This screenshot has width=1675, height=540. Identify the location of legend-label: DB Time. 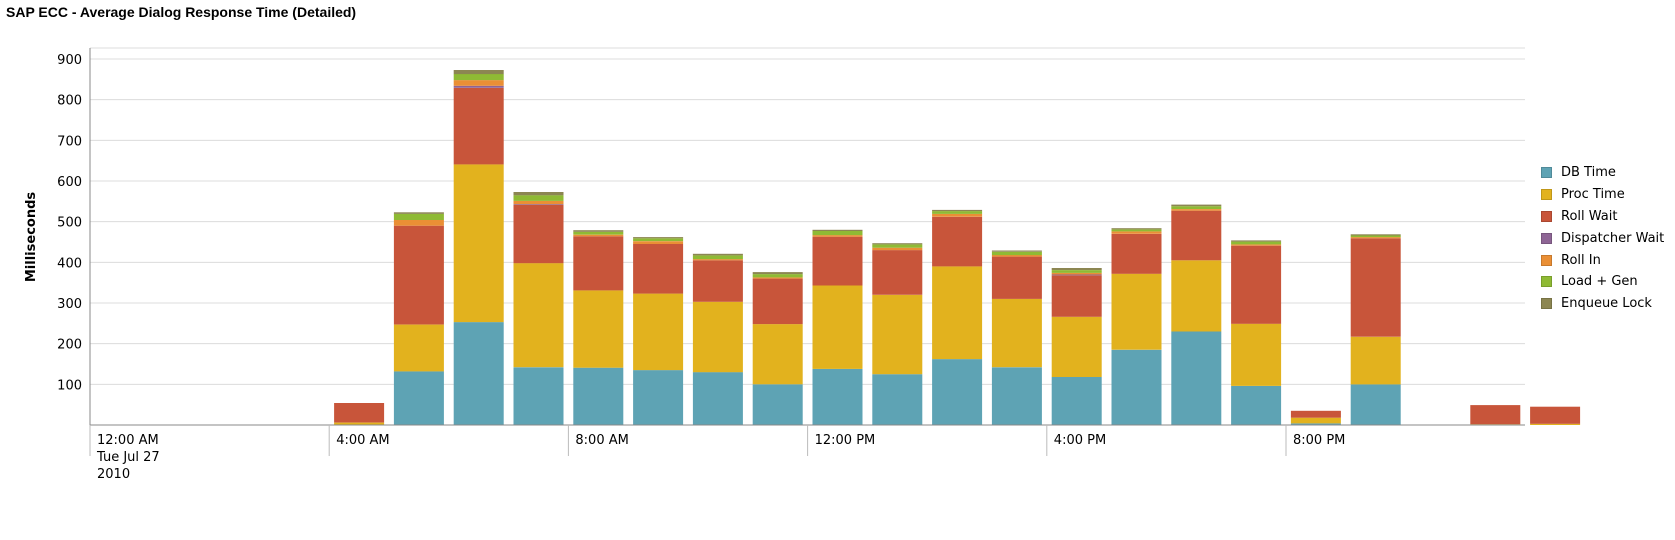
(1588, 173).